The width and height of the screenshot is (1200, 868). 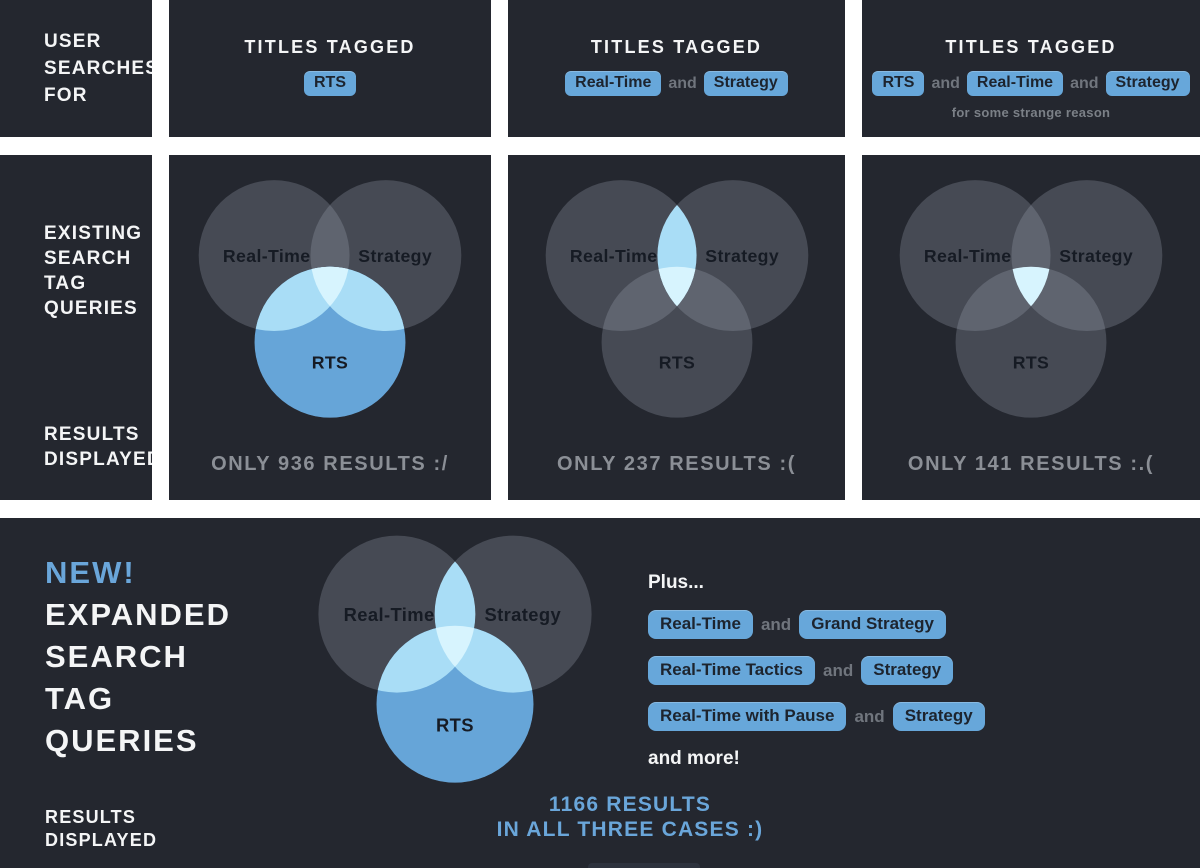 What do you see at coordinates (872, 624) in the screenshot?
I see `tag-grand-strategy: Grand Strategy` at bounding box center [872, 624].